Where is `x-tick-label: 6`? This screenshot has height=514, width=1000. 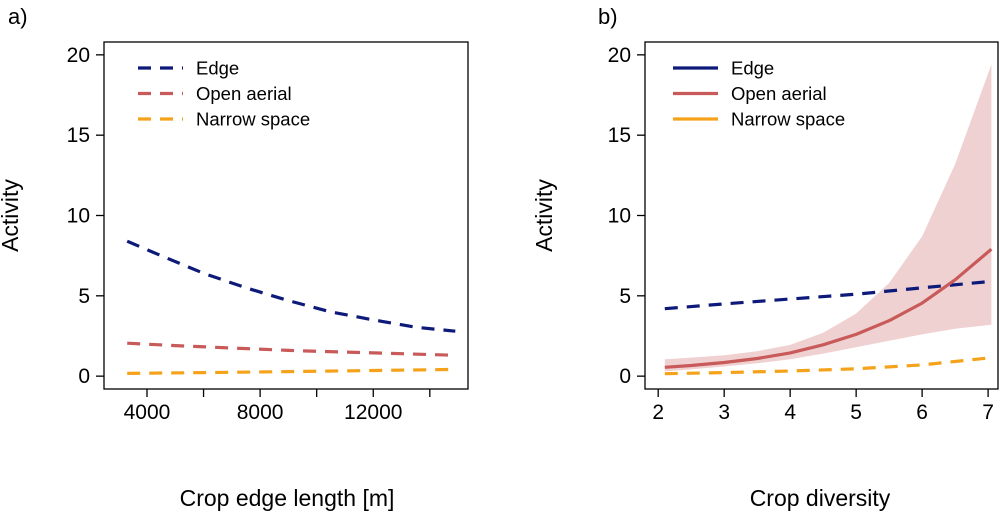
x-tick-label: 6 is located at coordinates (922, 412).